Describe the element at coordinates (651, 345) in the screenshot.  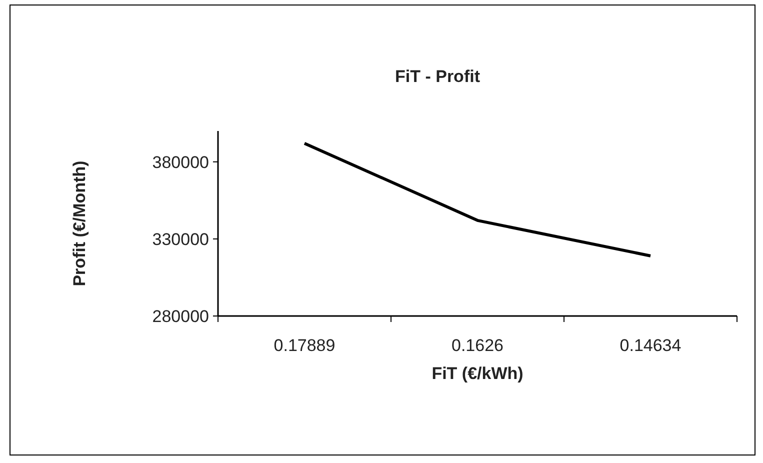
I see `x-tick-label: 0.14634` at that location.